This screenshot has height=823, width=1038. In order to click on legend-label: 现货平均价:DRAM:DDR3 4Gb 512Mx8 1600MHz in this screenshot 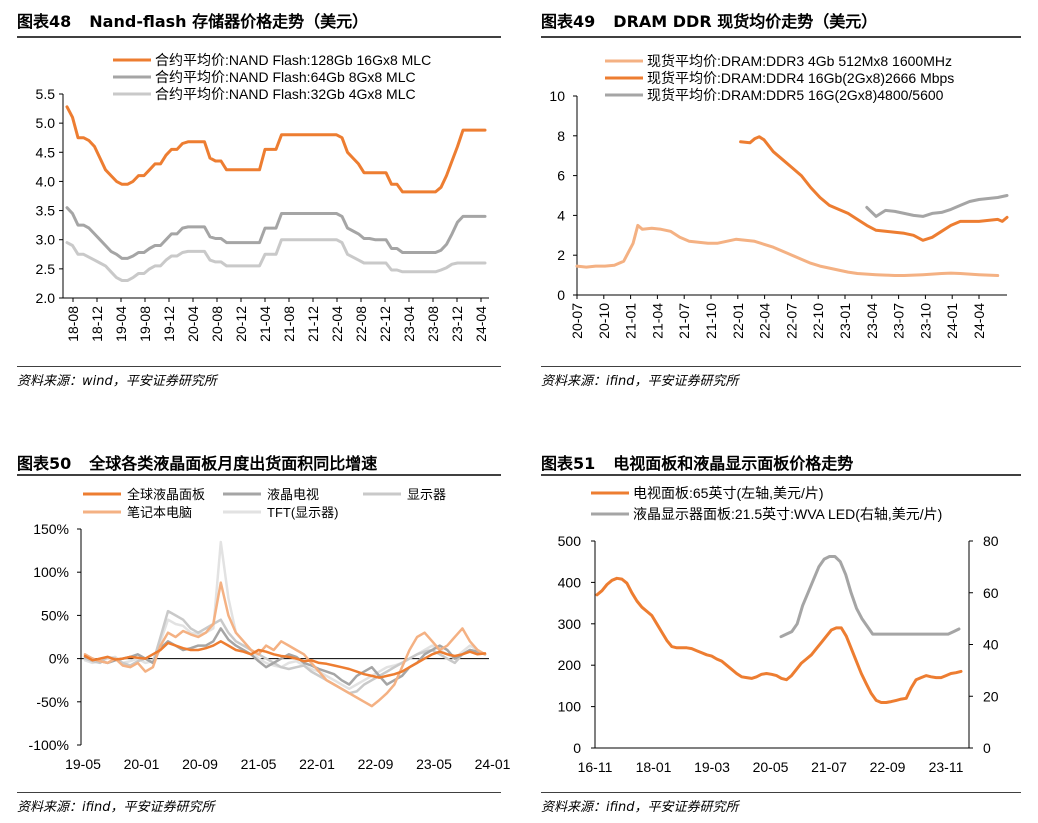, I will do `click(799, 61)`.